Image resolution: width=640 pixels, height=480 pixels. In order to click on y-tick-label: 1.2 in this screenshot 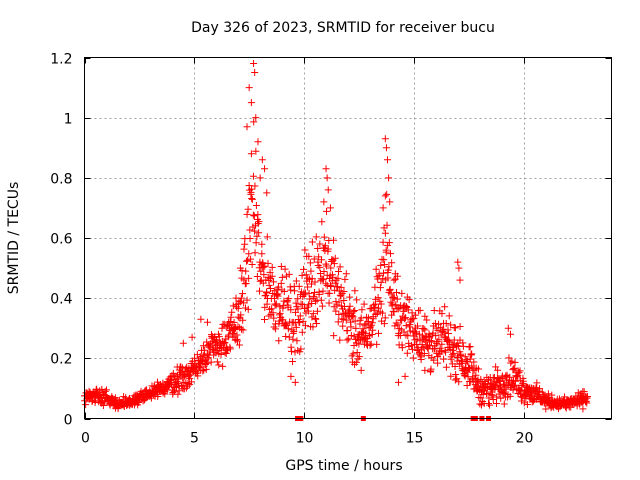, I will do `click(61, 60)`.